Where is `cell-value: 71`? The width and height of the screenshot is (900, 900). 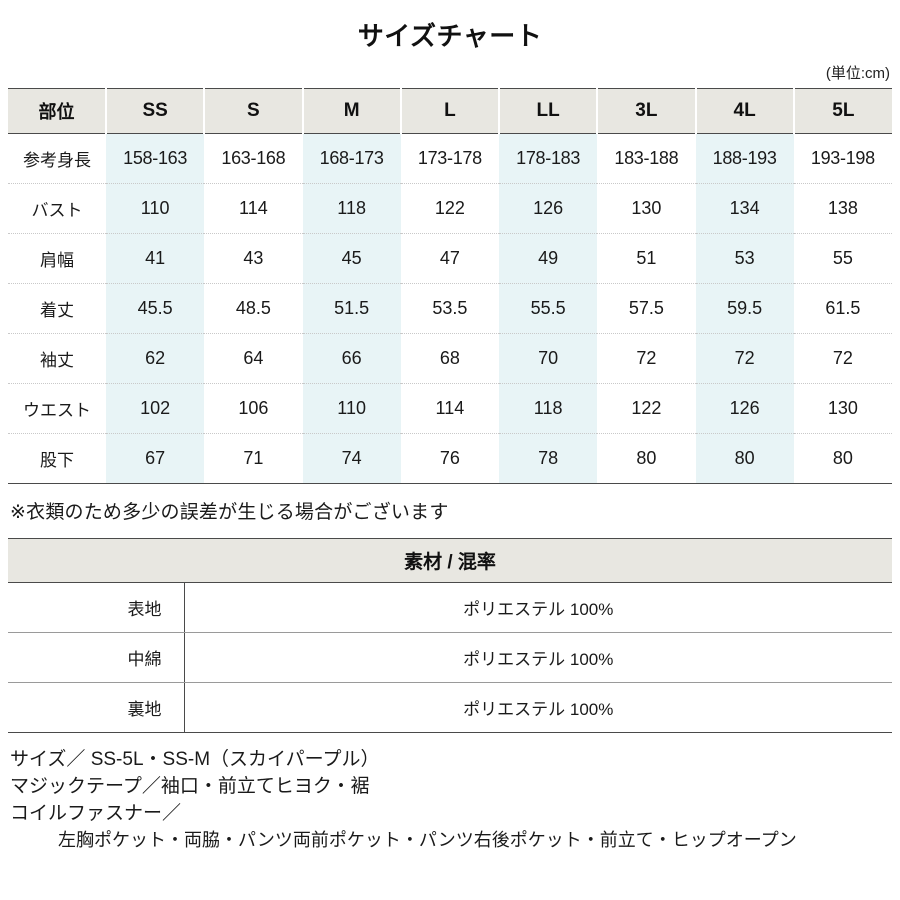 cell-value: 71 is located at coordinates (253, 457).